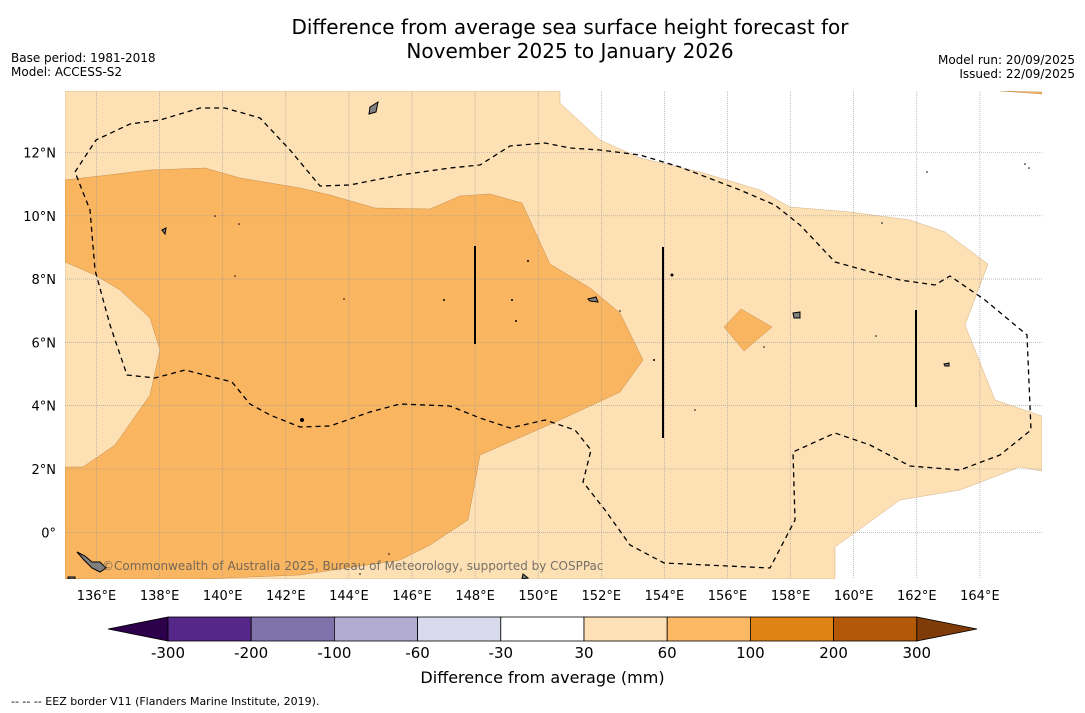 The height and width of the screenshot is (713, 1085). I want to click on colorbar-label: -300, so click(168, 653).